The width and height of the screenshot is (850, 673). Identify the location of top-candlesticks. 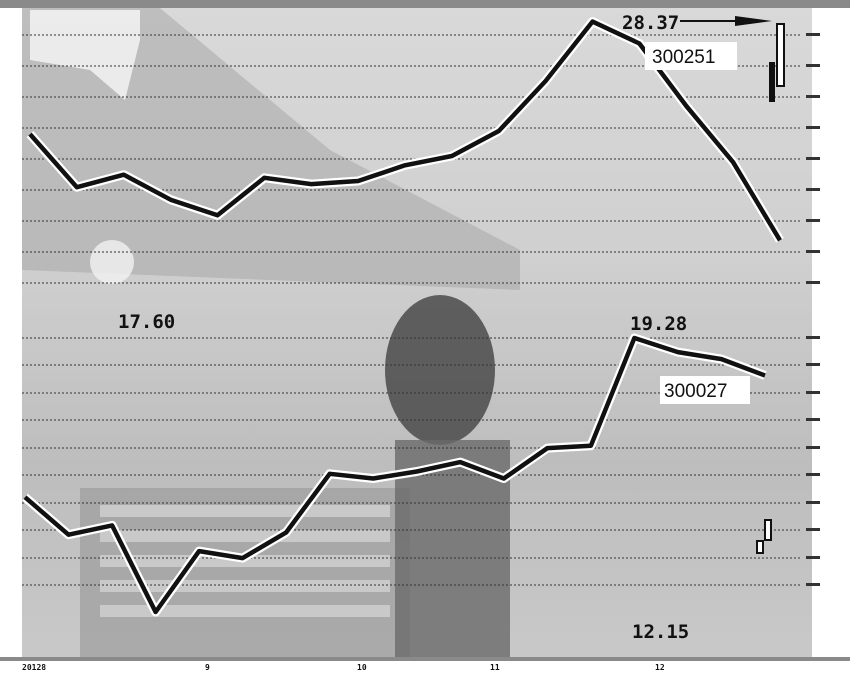
(777, 62).